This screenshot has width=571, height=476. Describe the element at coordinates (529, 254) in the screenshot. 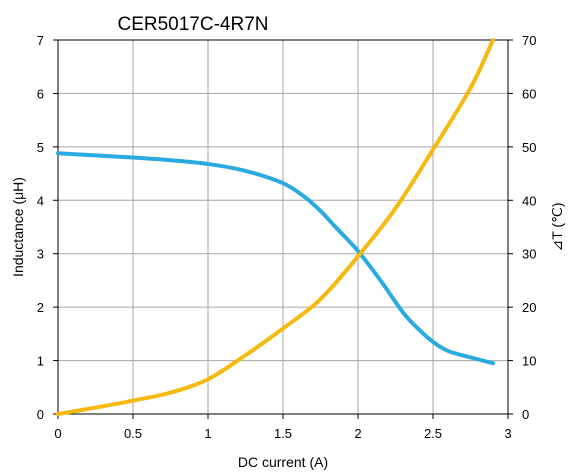

I see `y2-tick-label: 30` at that location.